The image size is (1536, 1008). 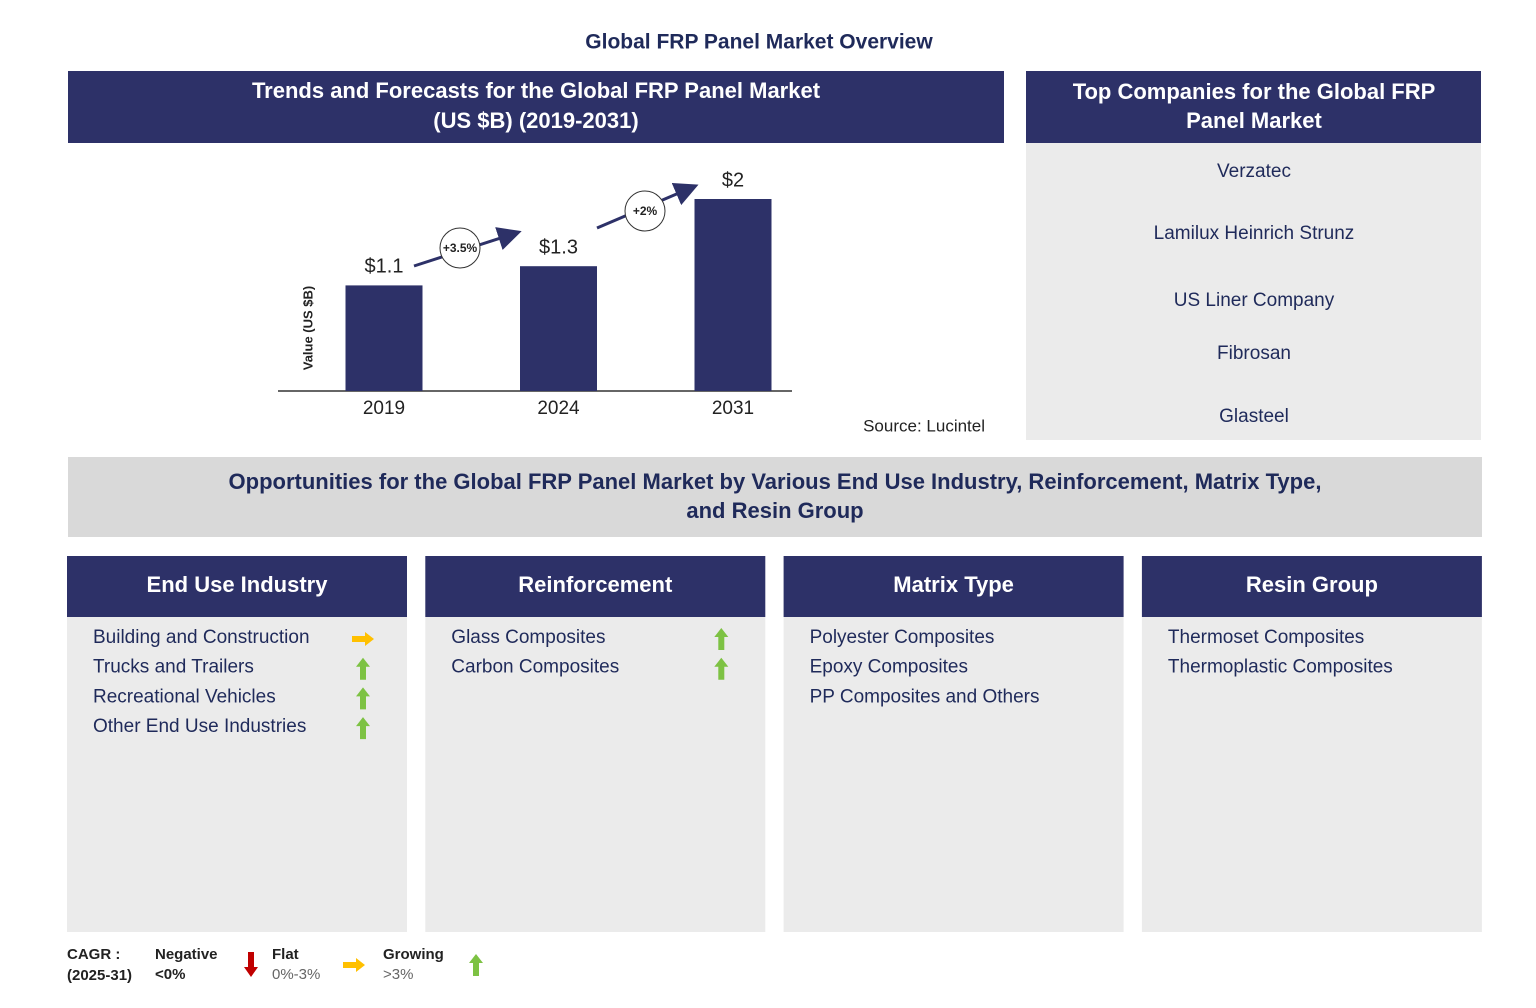 What do you see at coordinates (1253, 107) in the screenshot?
I see `companies-header` at bounding box center [1253, 107].